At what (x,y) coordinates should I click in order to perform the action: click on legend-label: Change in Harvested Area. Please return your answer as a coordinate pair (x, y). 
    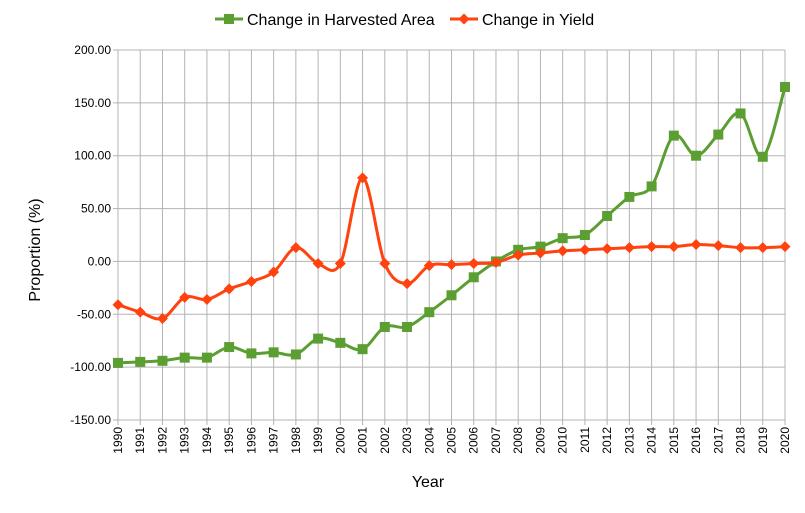
    Looking at the image, I should click on (341, 20).